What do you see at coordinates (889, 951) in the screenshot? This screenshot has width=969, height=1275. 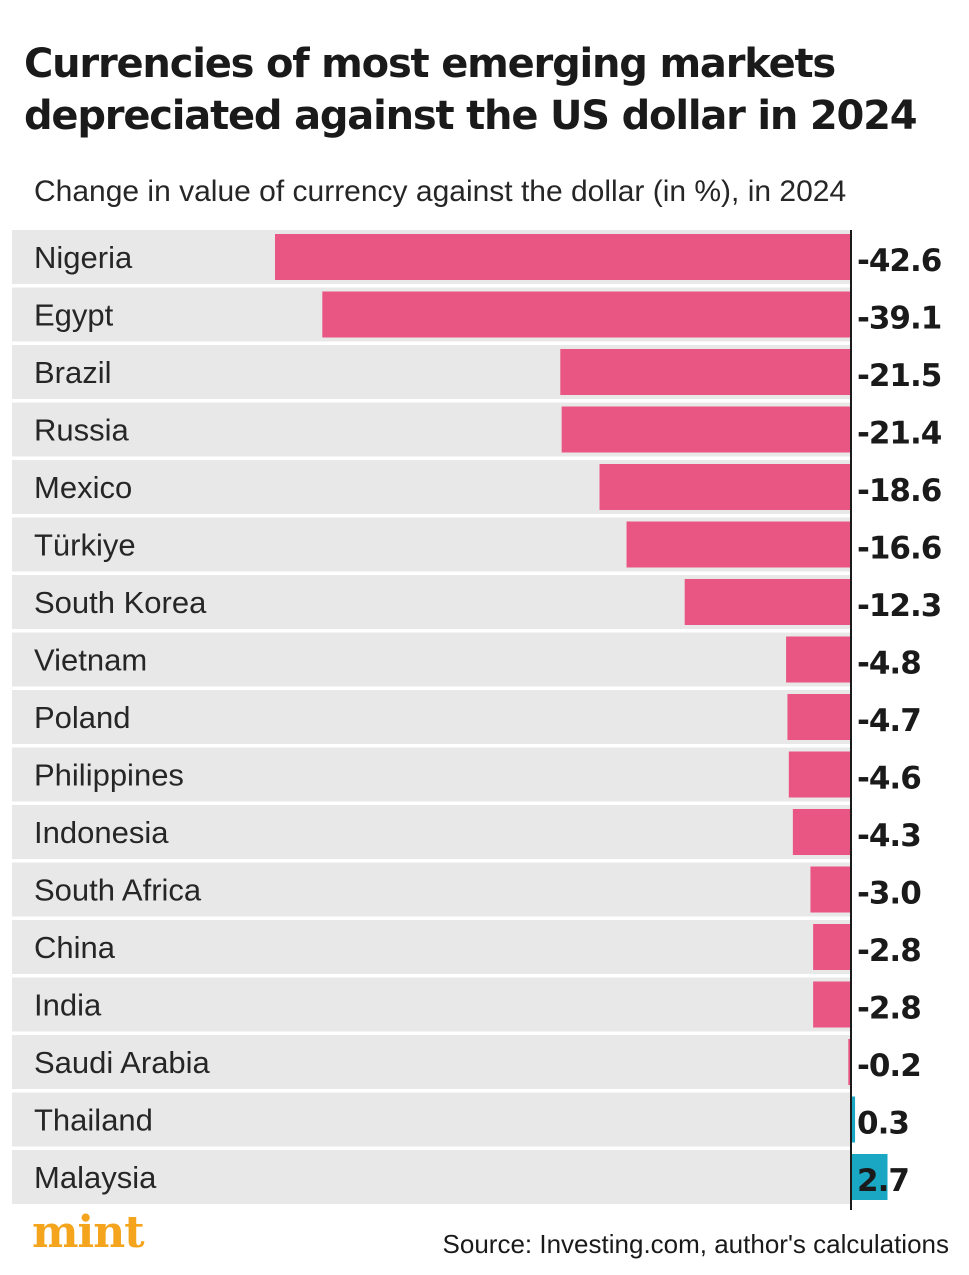 I see `value-label-china: -2.8` at bounding box center [889, 951].